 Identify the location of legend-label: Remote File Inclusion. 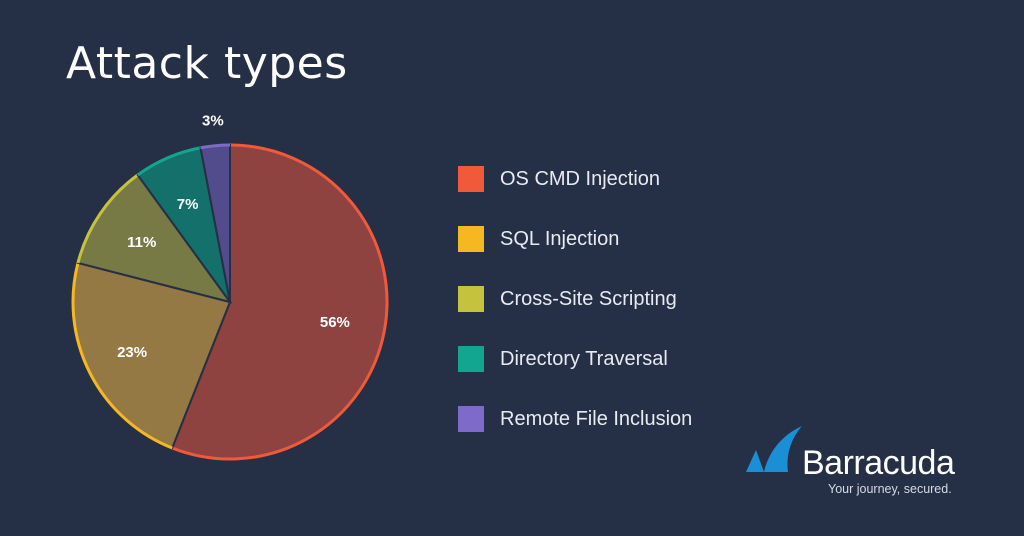
(596, 418).